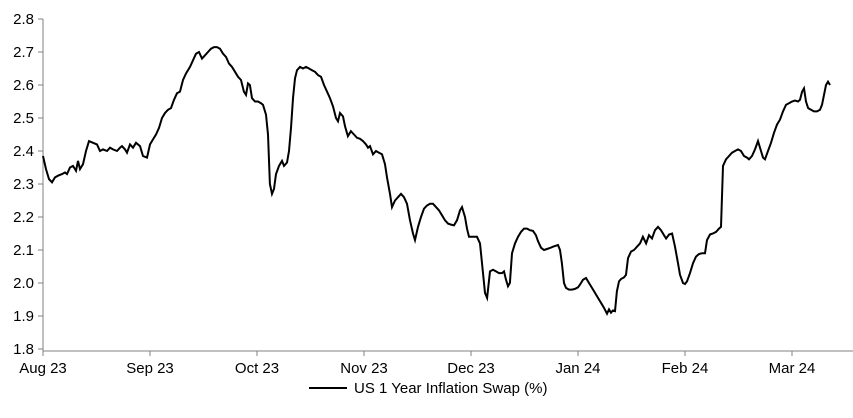 The width and height of the screenshot is (853, 418). What do you see at coordinates (23, 217) in the screenshot?
I see `y-tick-label: 2.2` at bounding box center [23, 217].